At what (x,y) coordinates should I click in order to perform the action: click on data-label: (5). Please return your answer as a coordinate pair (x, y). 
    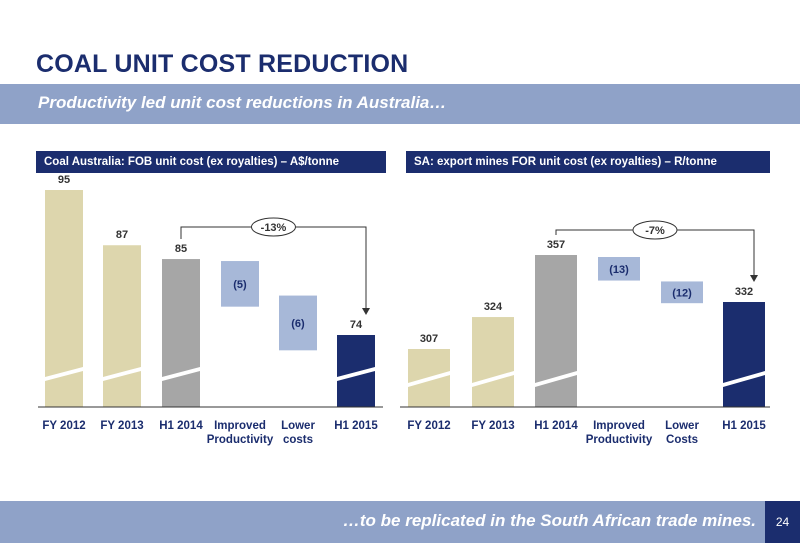
    Looking at the image, I should click on (240, 285).